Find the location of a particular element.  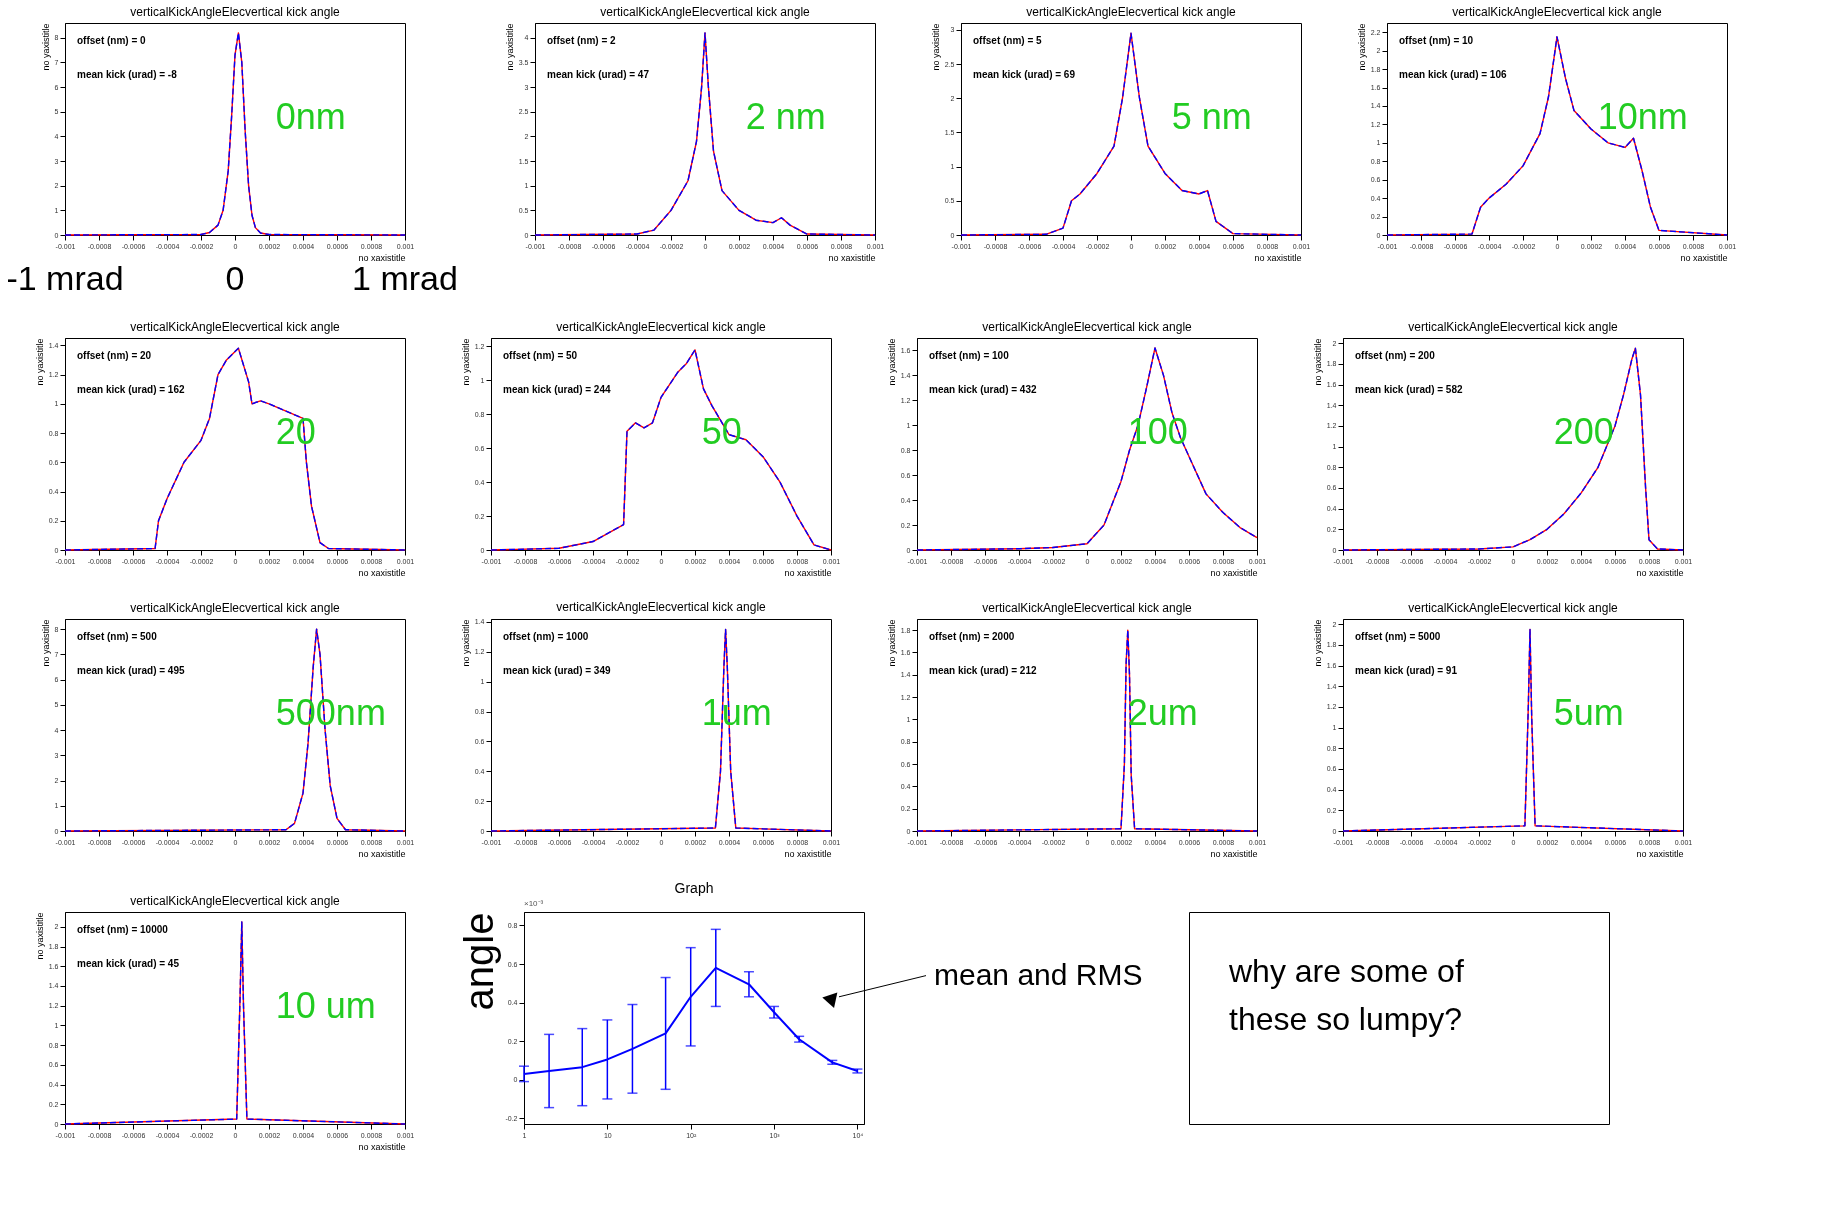

annotation: mean kick (urad) = 244 is located at coordinates (557, 389).